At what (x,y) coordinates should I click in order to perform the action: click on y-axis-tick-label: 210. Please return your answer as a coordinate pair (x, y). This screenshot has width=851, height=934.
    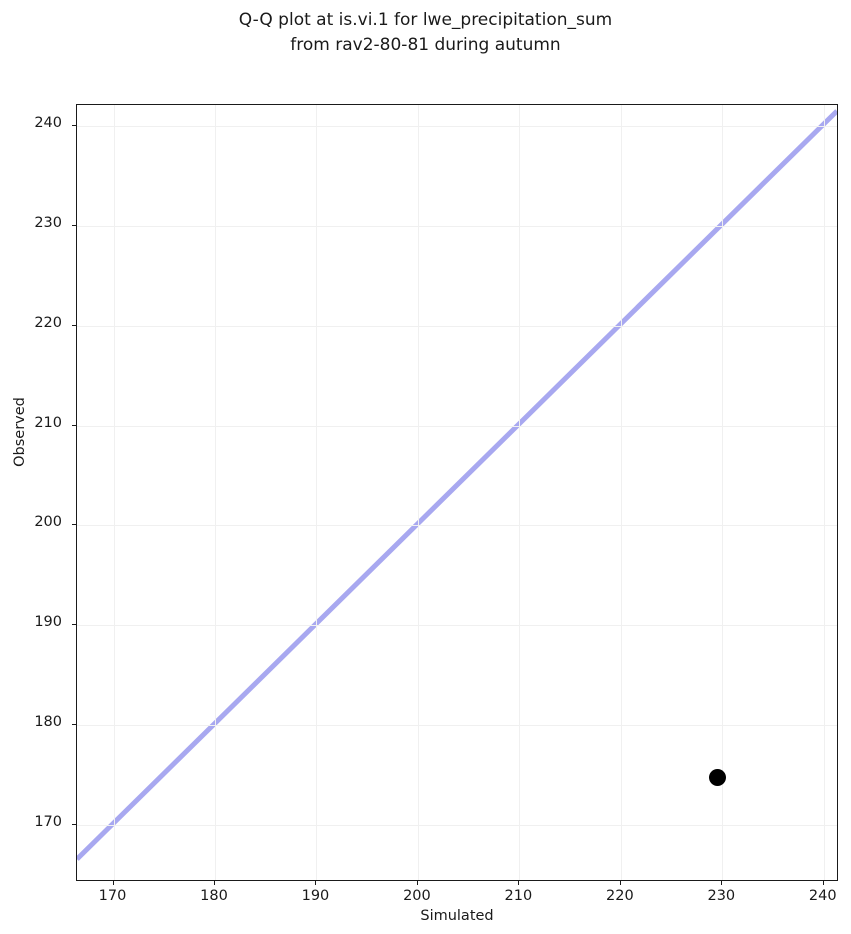
    Looking at the image, I should click on (48, 422).